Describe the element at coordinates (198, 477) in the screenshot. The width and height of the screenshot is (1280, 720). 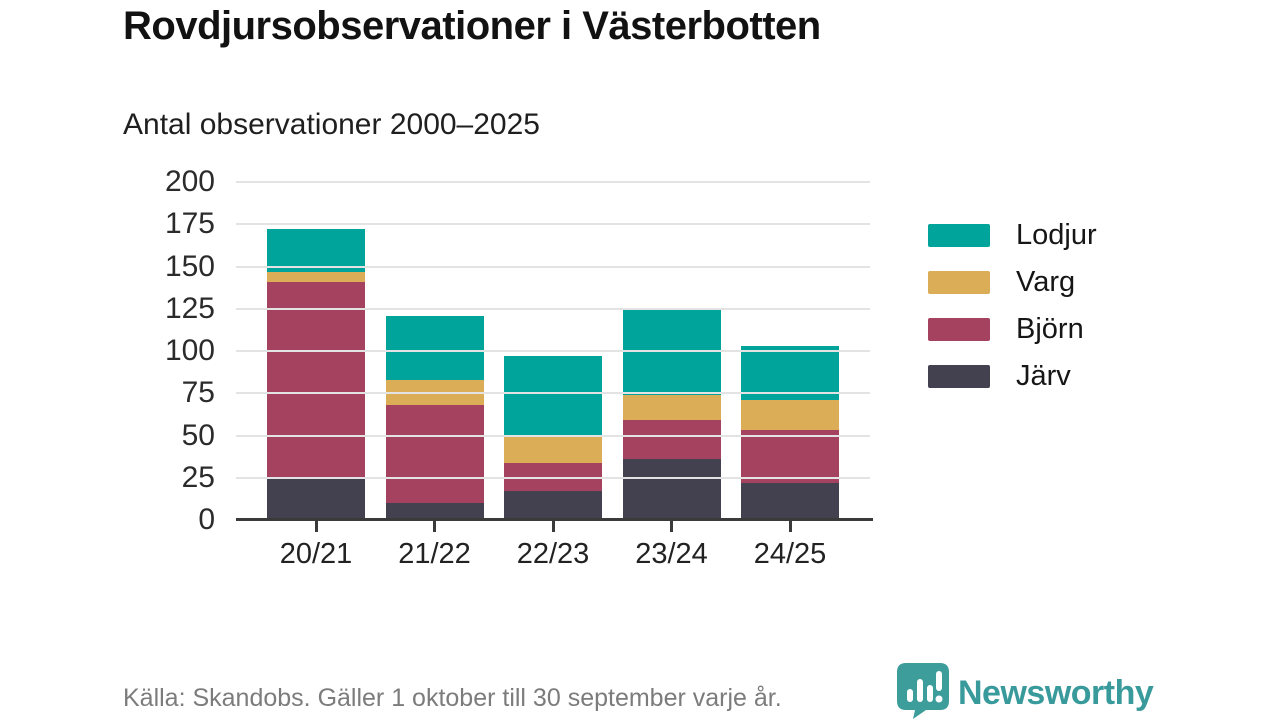
I see `y-tick-label-25: 25` at that location.